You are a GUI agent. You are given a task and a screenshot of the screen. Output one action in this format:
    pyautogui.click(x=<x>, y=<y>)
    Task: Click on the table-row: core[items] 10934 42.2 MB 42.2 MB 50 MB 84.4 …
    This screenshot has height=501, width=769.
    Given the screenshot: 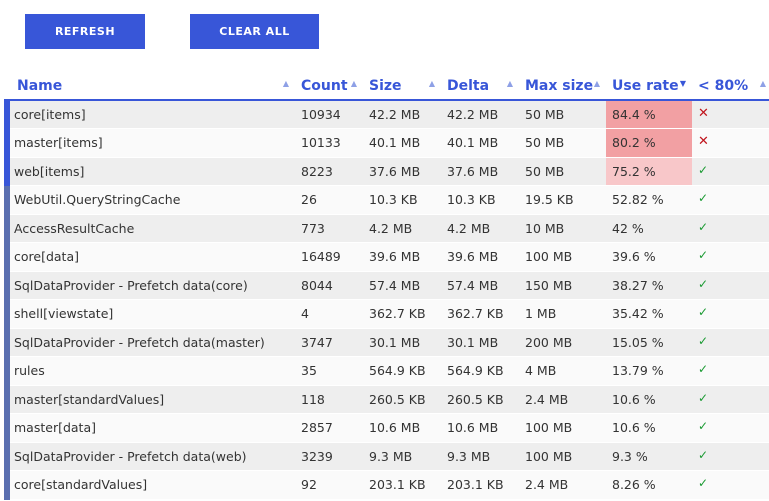 What is the action you would take?
    pyautogui.click(x=386, y=114)
    